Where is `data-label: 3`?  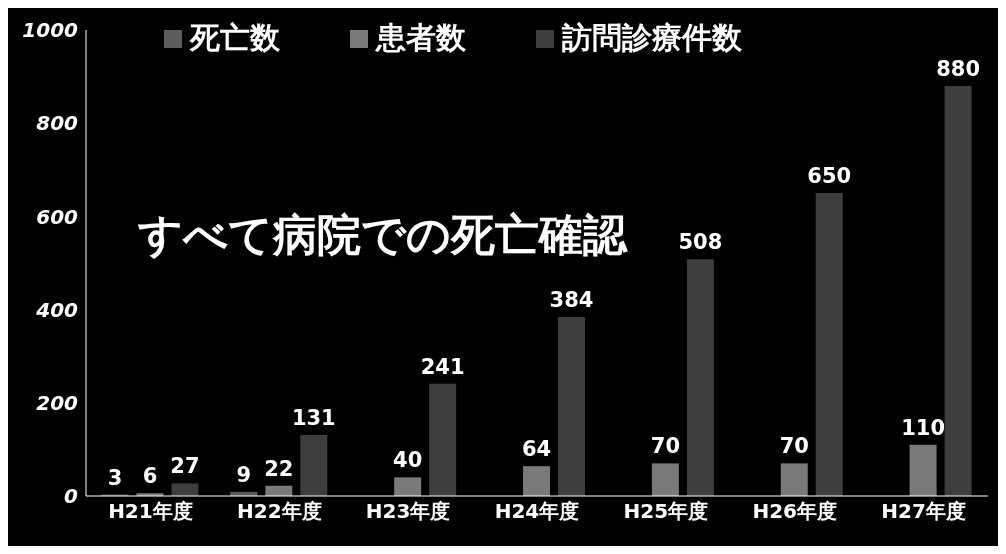
data-label: 3 is located at coordinates (115, 477).